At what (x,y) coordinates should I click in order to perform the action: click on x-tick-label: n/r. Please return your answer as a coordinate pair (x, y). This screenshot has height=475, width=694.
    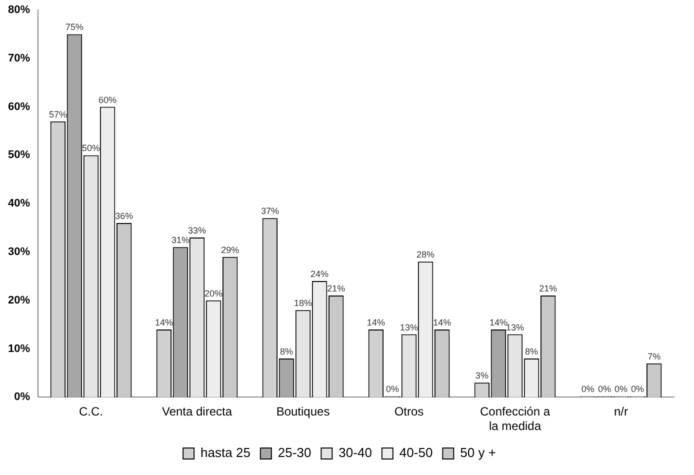
    Looking at the image, I should click on (621, 411).